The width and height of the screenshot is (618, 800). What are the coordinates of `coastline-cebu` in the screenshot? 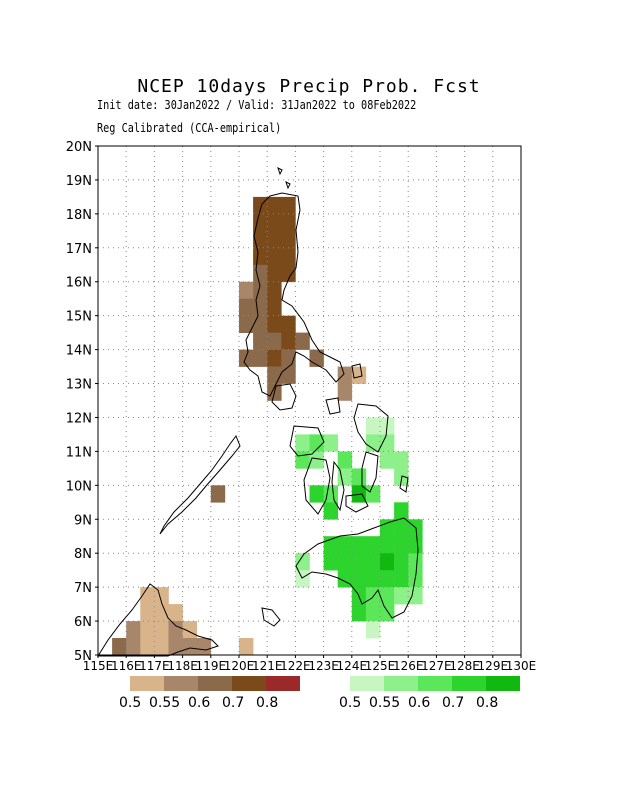 It's located at (338, 486).